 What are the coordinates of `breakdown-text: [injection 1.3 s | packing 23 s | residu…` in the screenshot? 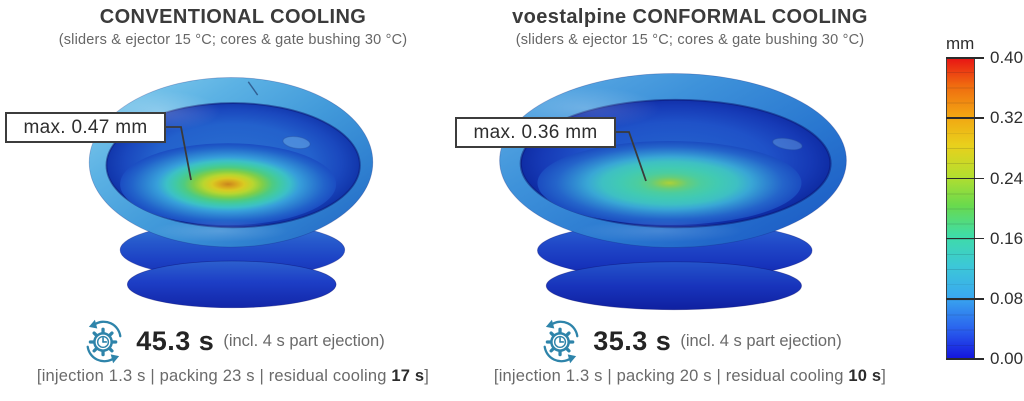 It's located at (214, 376).